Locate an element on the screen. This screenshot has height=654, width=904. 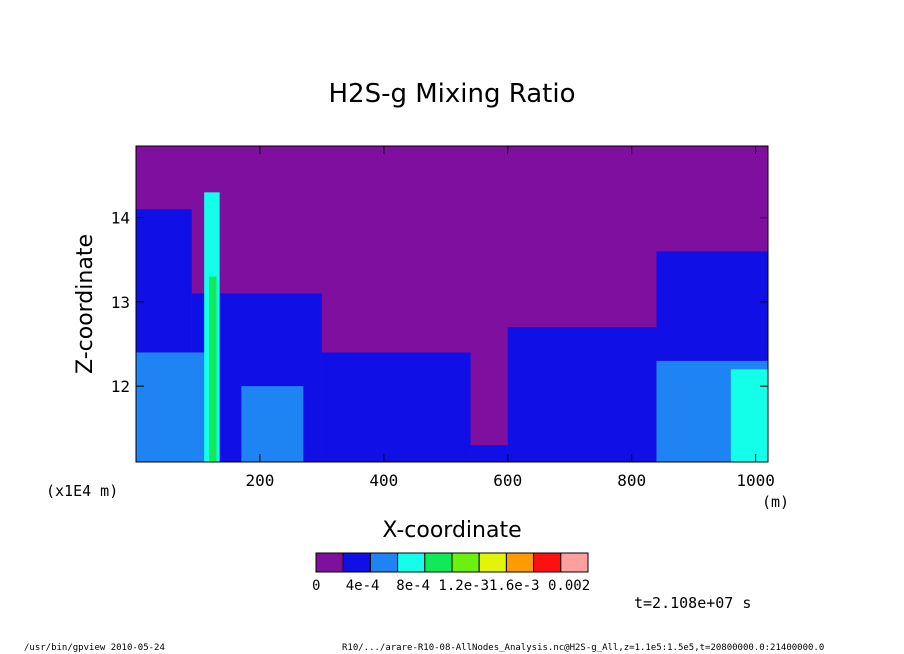
y-unit-label: (x1E4 m) is located at coordinates (82, 491).